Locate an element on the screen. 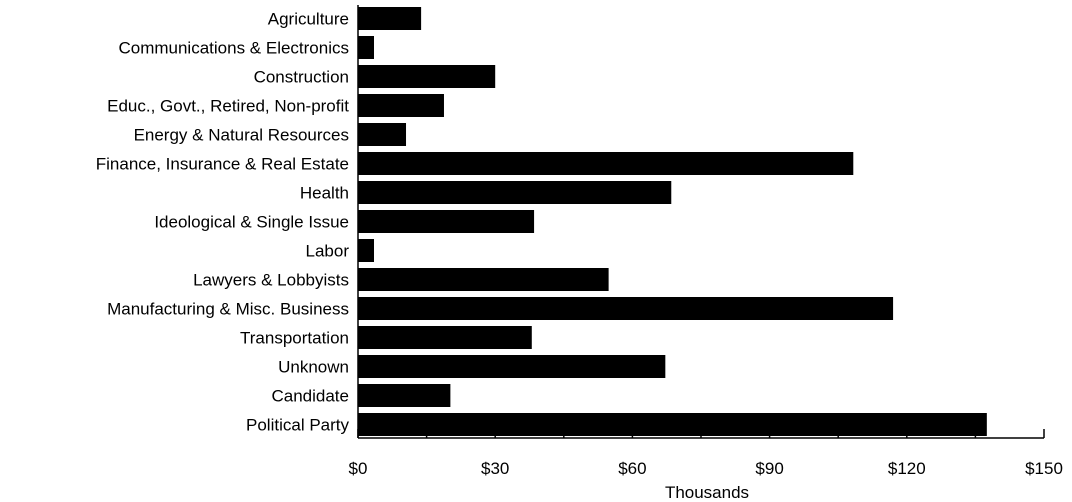  category-label-13: Candidate is located at coordinates (310, 396).